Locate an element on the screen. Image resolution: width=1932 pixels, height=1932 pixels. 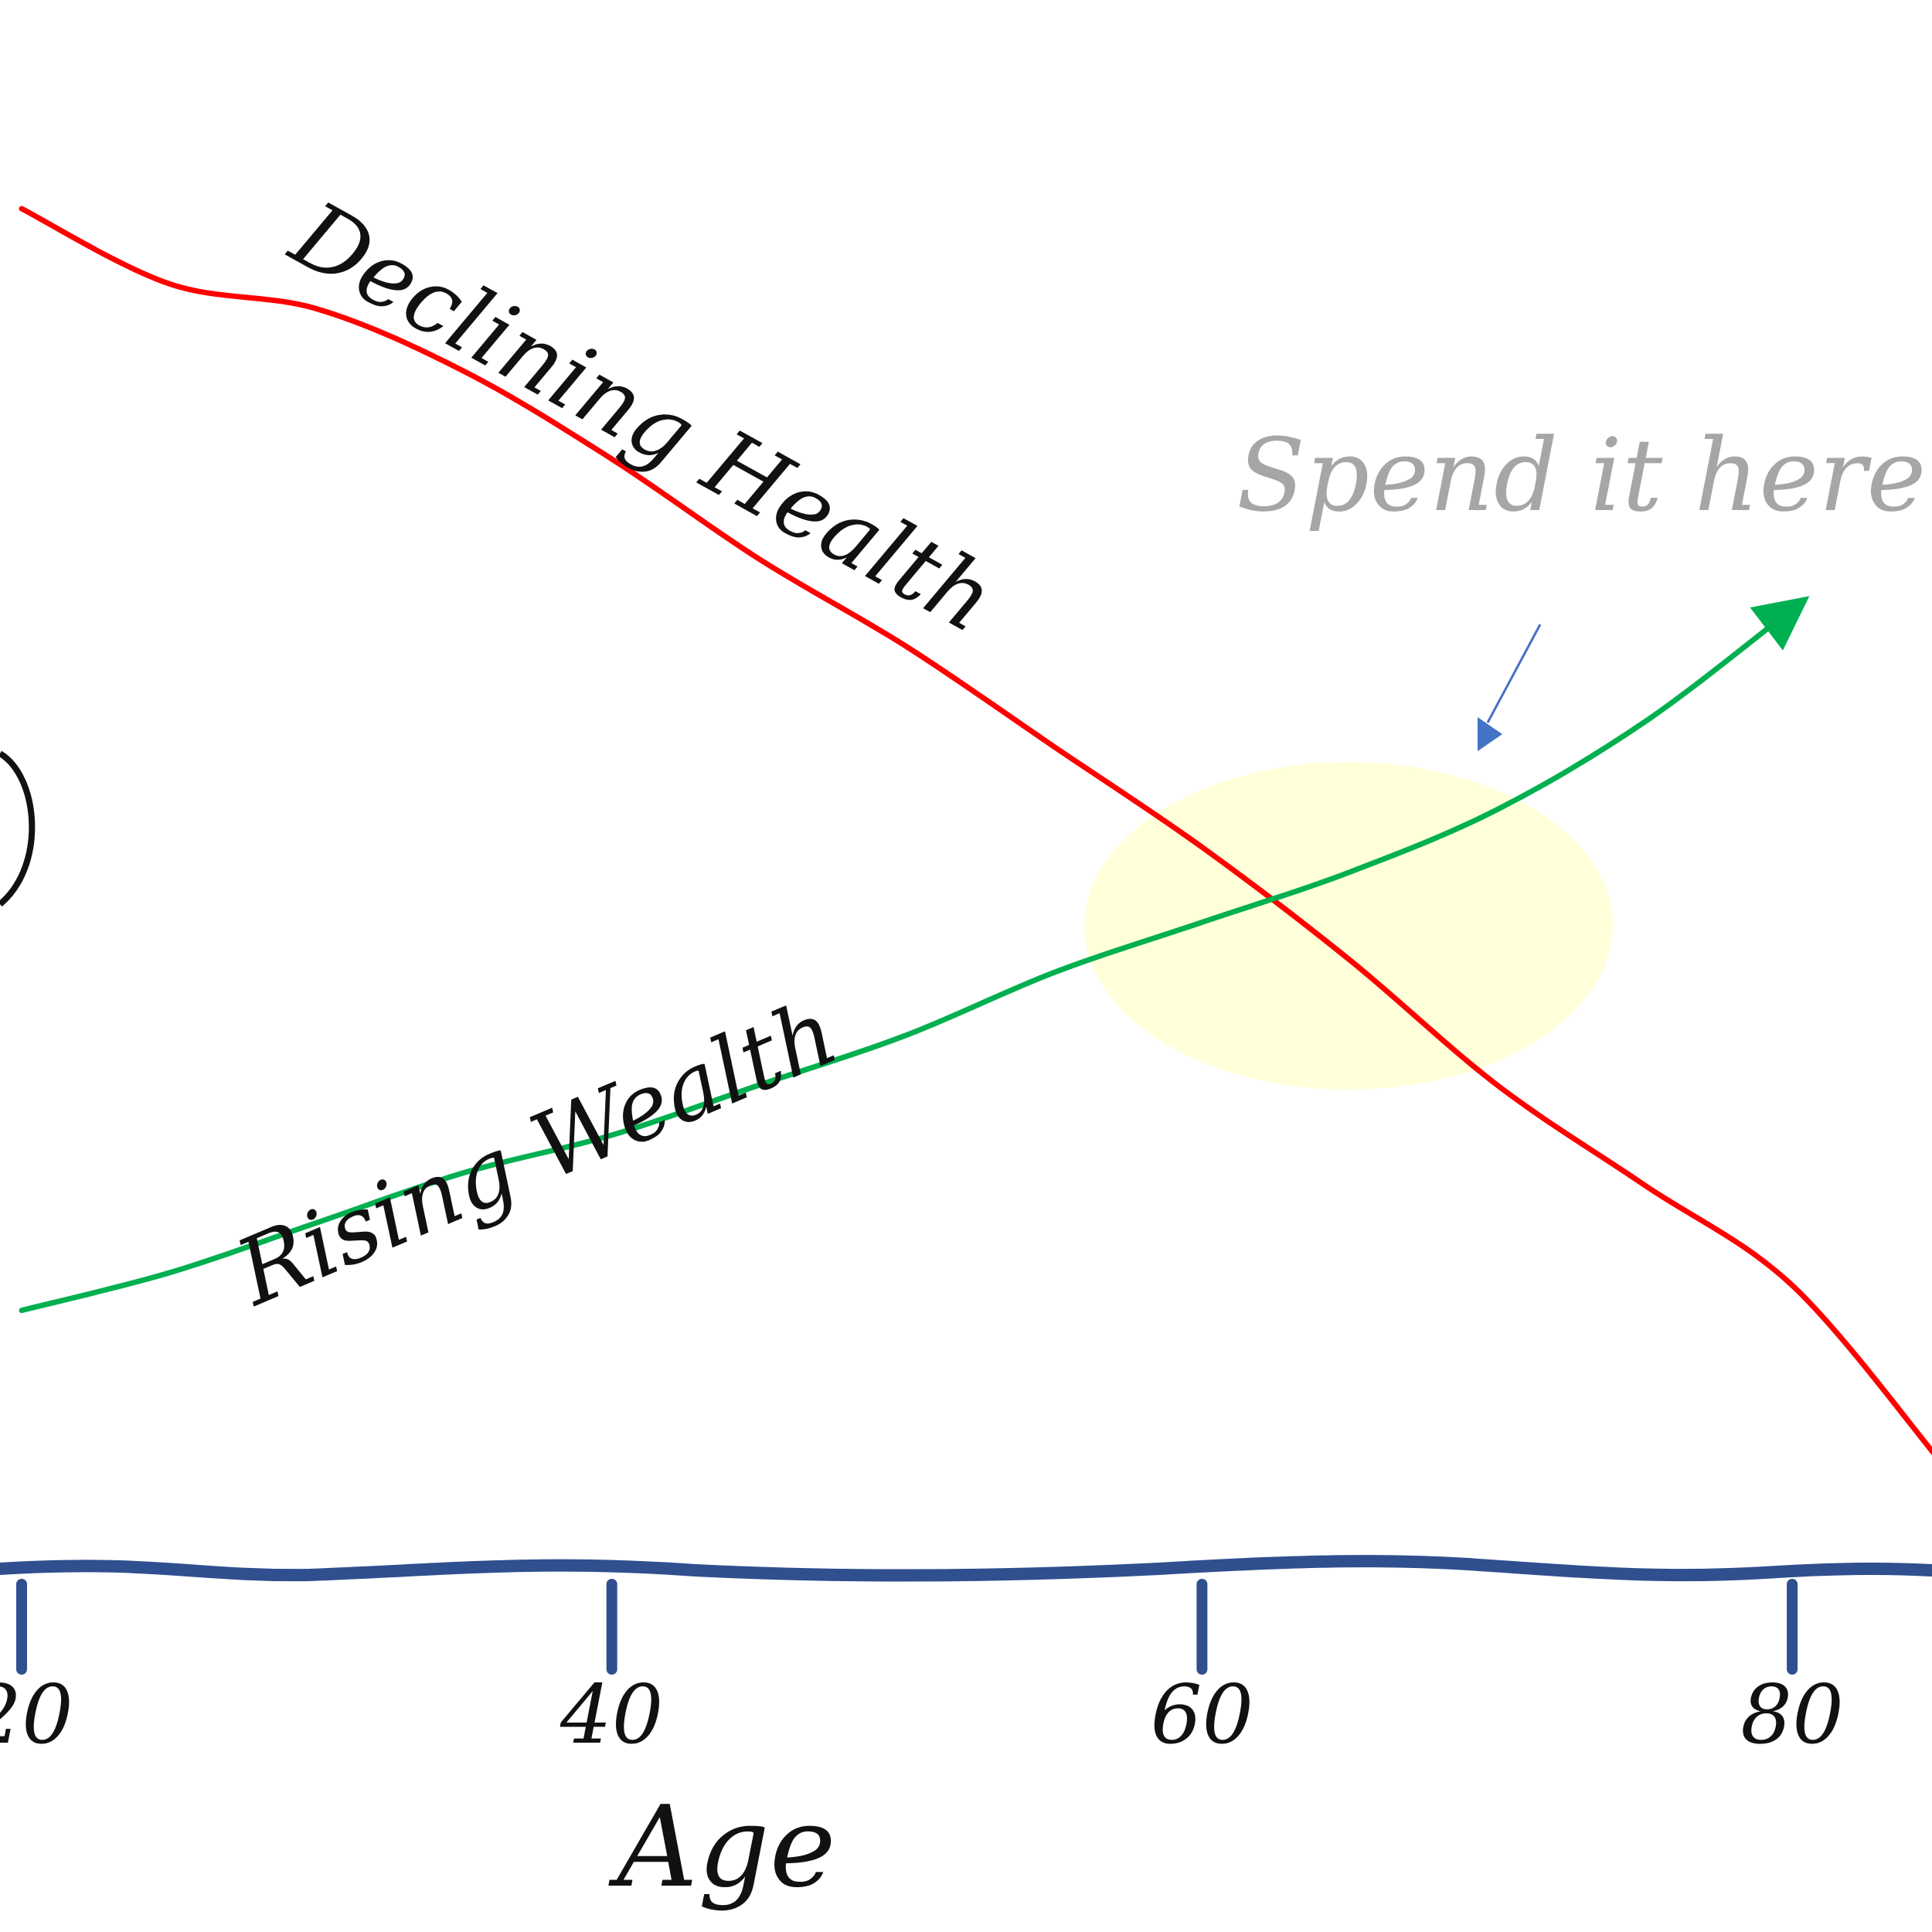
x-tick-label-80: 80 is located at coordinates (1792, 1715).